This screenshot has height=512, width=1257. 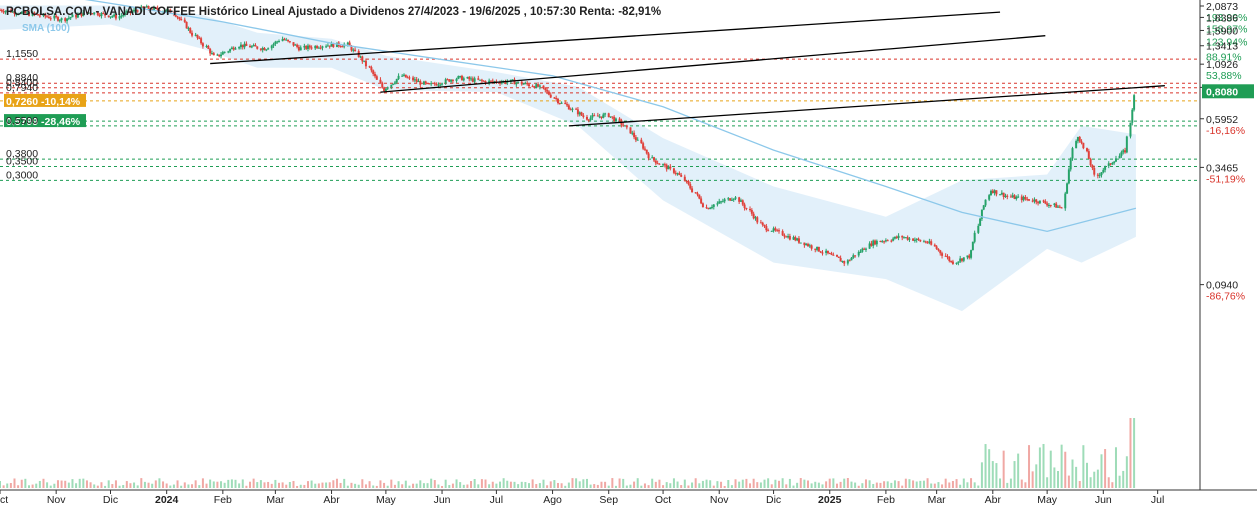 What do you see at coordinates (1225, 179) in the screenshot?
I see `y-pct-label: -51,19%` at bounding box center [1225, 179].